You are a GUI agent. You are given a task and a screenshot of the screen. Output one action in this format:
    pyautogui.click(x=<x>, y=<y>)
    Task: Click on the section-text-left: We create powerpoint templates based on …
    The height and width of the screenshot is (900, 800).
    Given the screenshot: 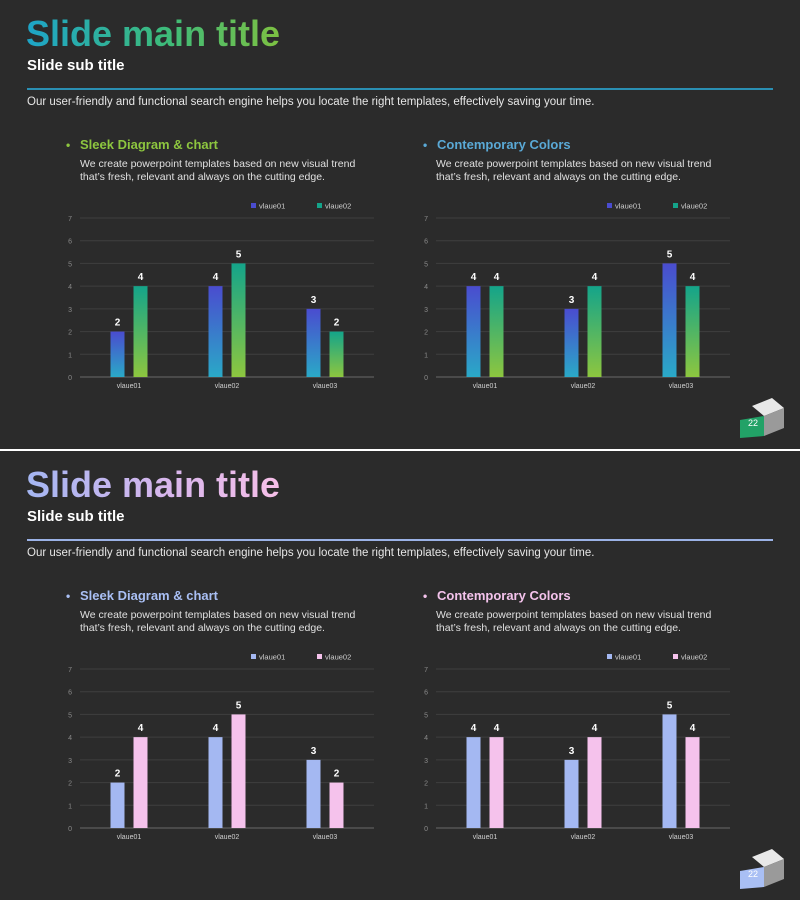 What is the action you would take?
    pyautogui.click(x=218, y=621)
    